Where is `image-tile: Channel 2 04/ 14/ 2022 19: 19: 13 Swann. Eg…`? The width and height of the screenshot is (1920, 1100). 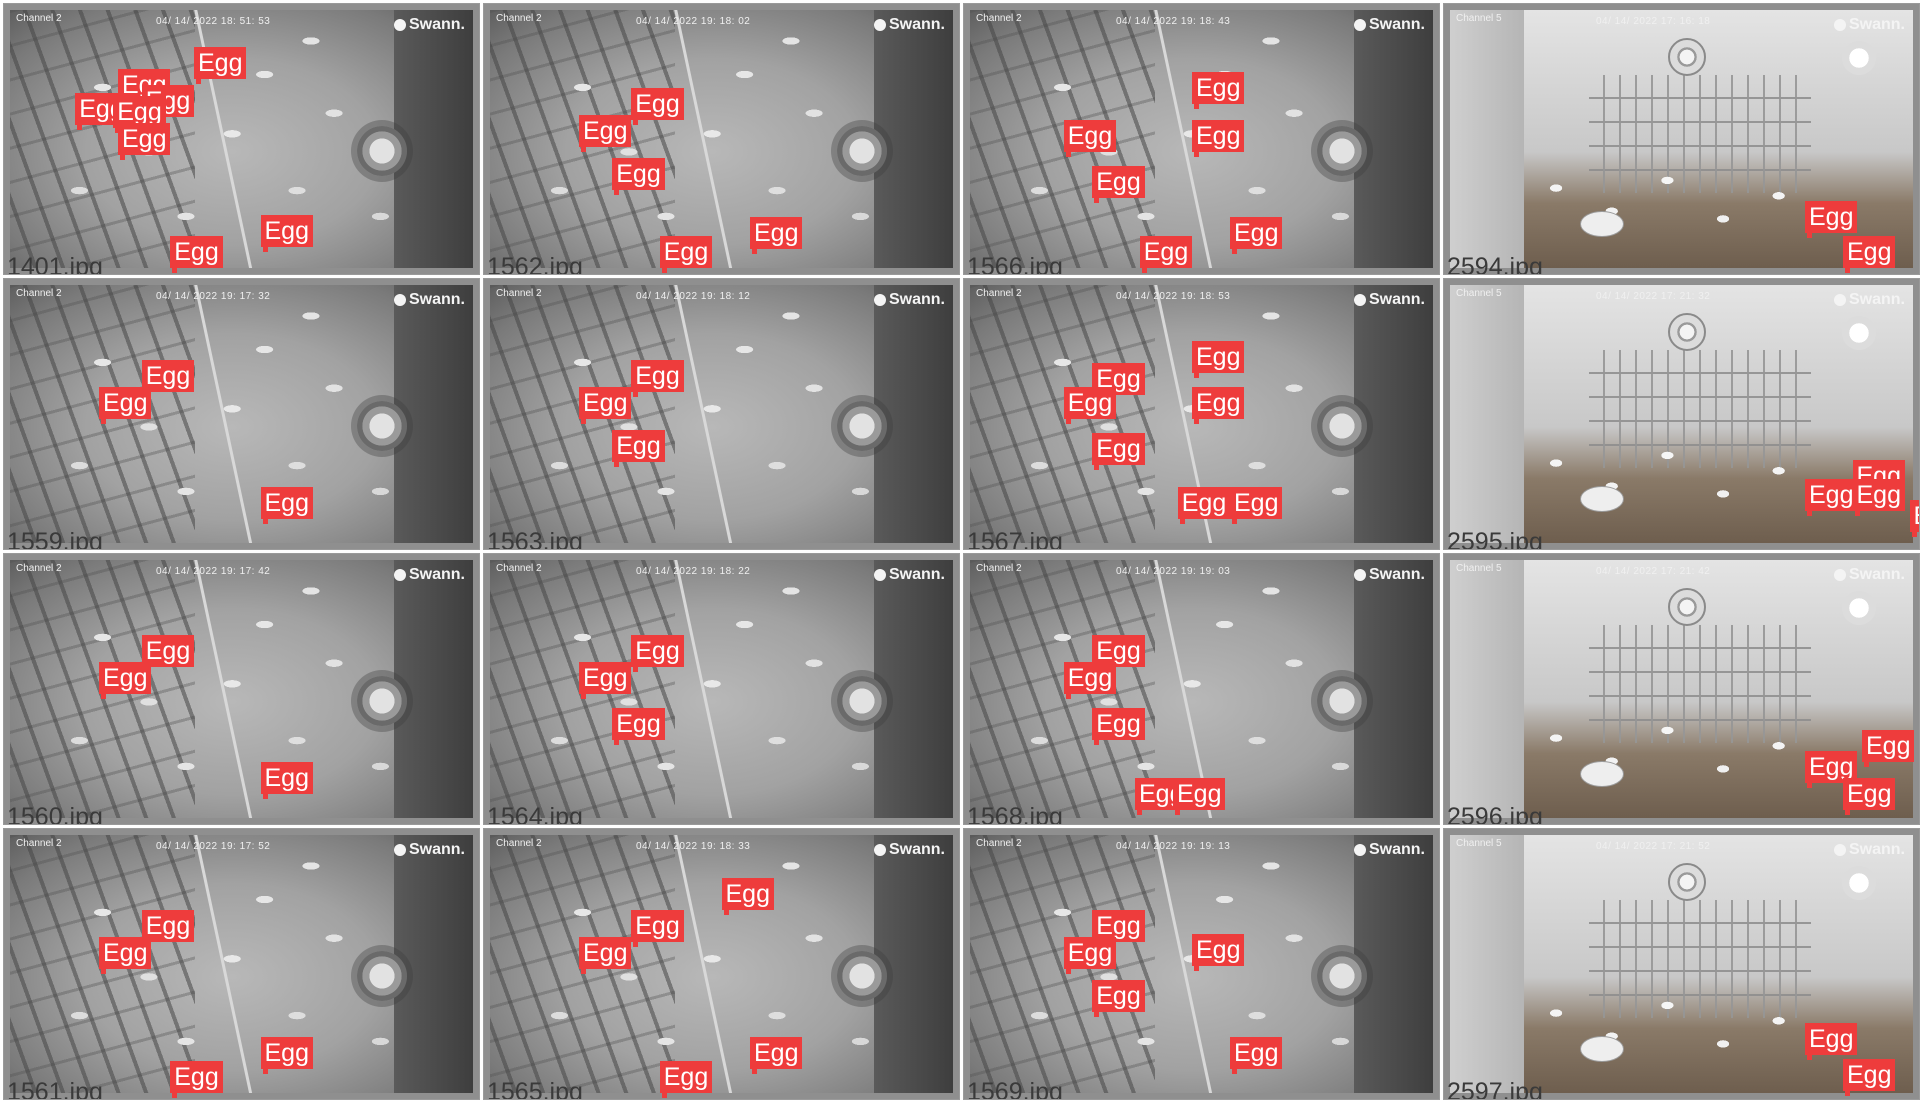 image-tile: Channel 2 04/ 14/ 2022 19: 19: 13 Swann. Eg… is located at coordinates (1201, 964).